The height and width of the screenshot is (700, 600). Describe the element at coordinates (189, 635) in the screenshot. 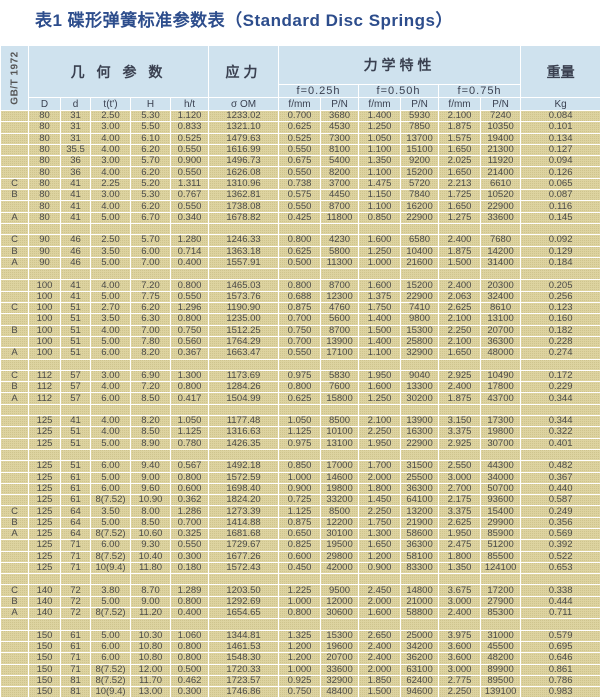

I see `h-t-ratio-cell: 1.060` at that location.